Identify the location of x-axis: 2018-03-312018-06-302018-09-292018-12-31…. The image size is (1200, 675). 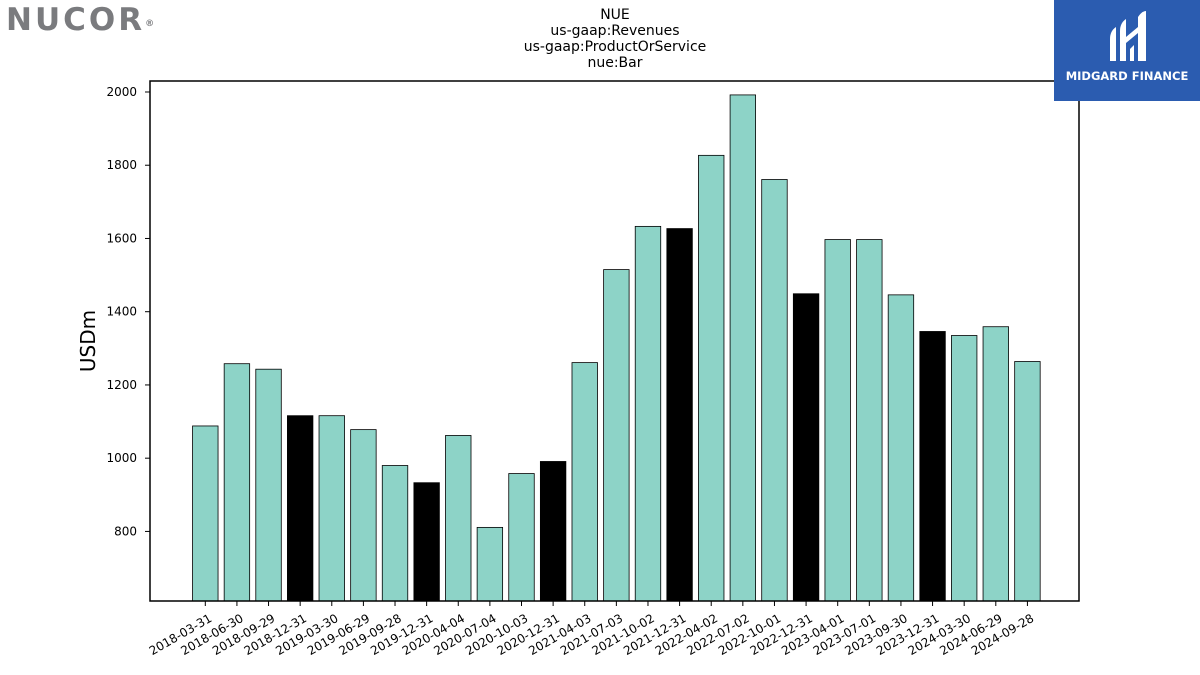
(591, 629).